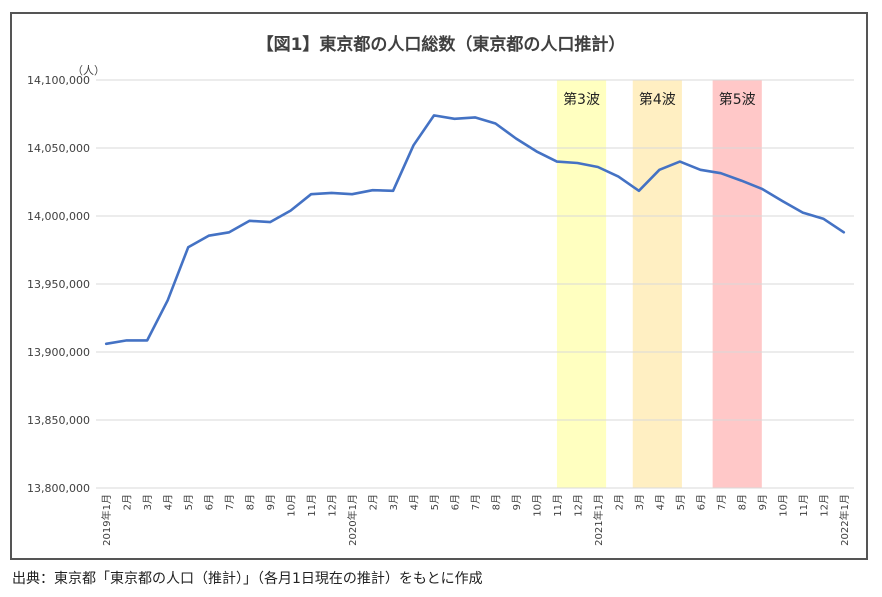  What do you see at coordinates (352, 520) in the screenshot?
I see `x-tick-label: 2020年1月` at bounding box center [352, 520].